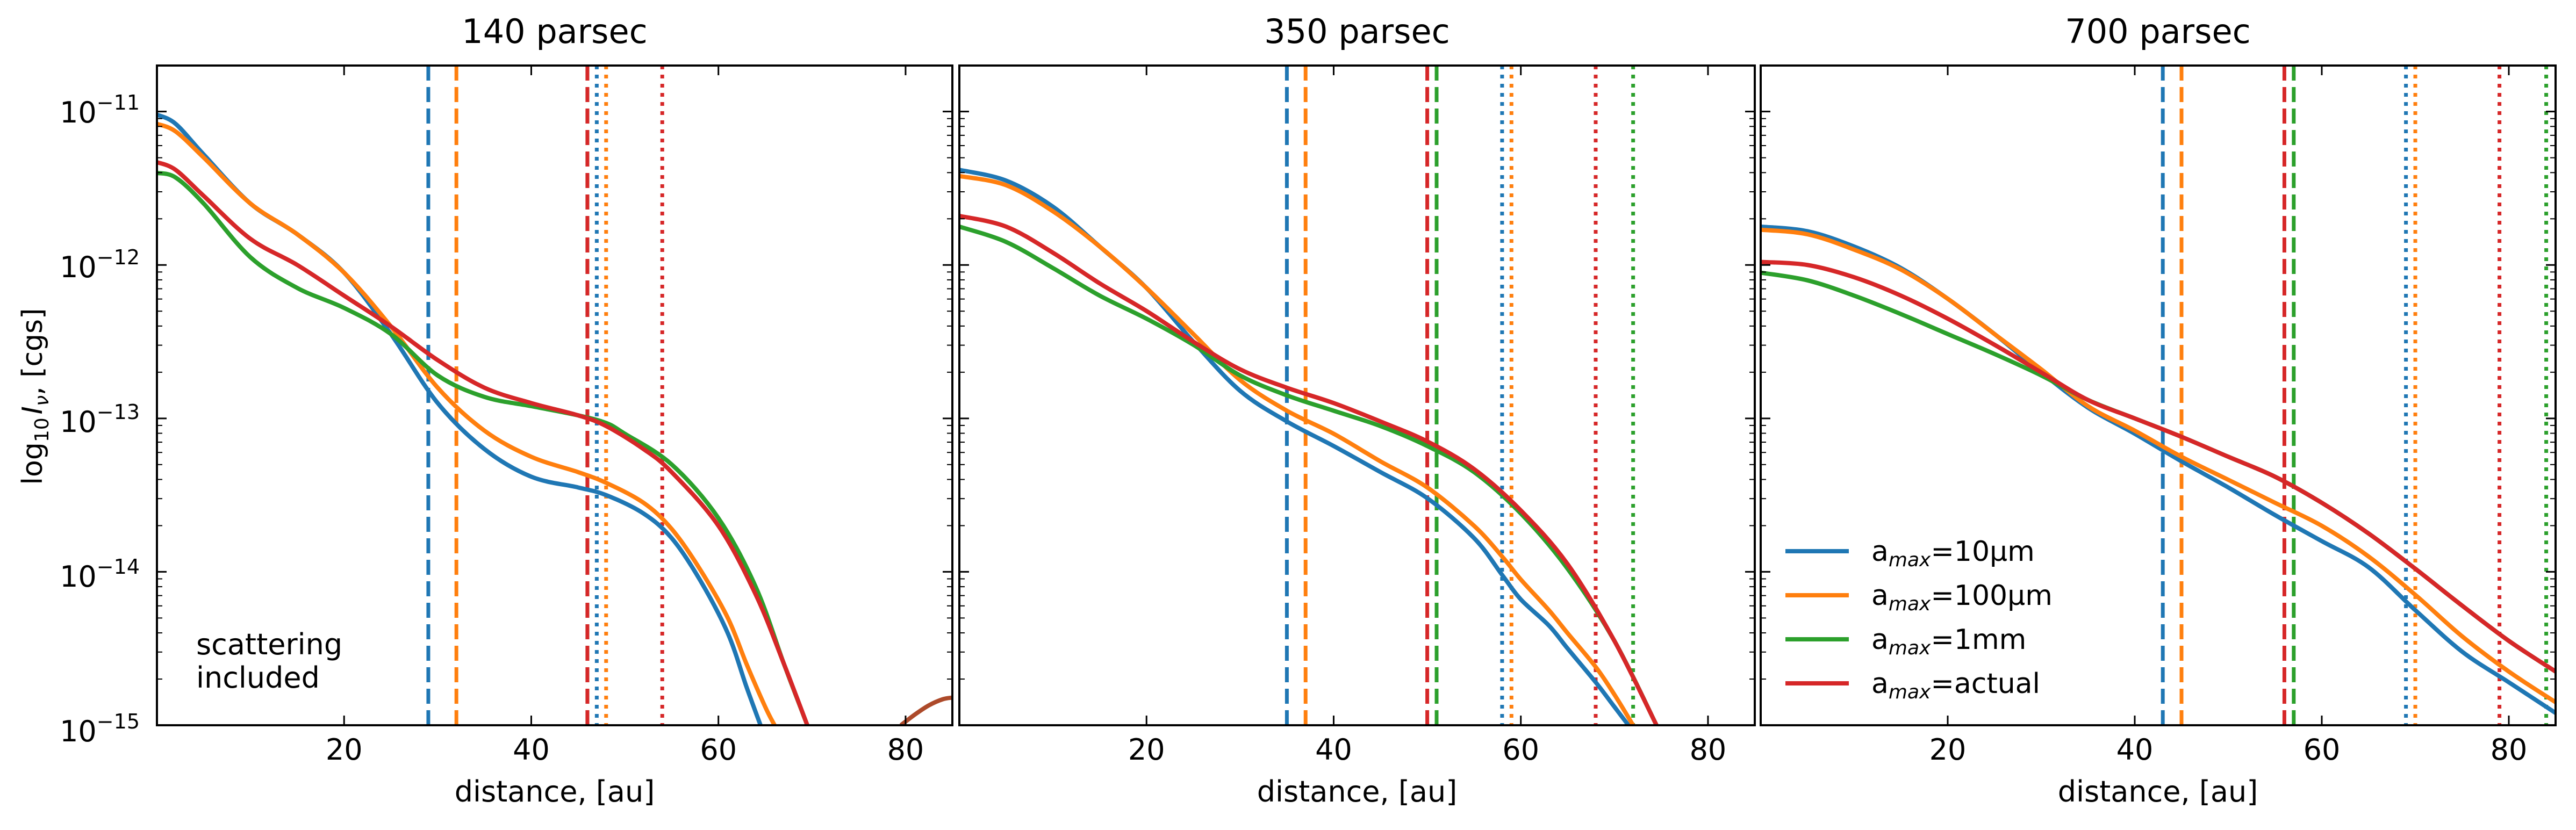 This screenshot has height=830, width=2576. Describe the element at coordinates (1953, 553) in the screenshot. I see `legend-label: amax=10μm` at that location.